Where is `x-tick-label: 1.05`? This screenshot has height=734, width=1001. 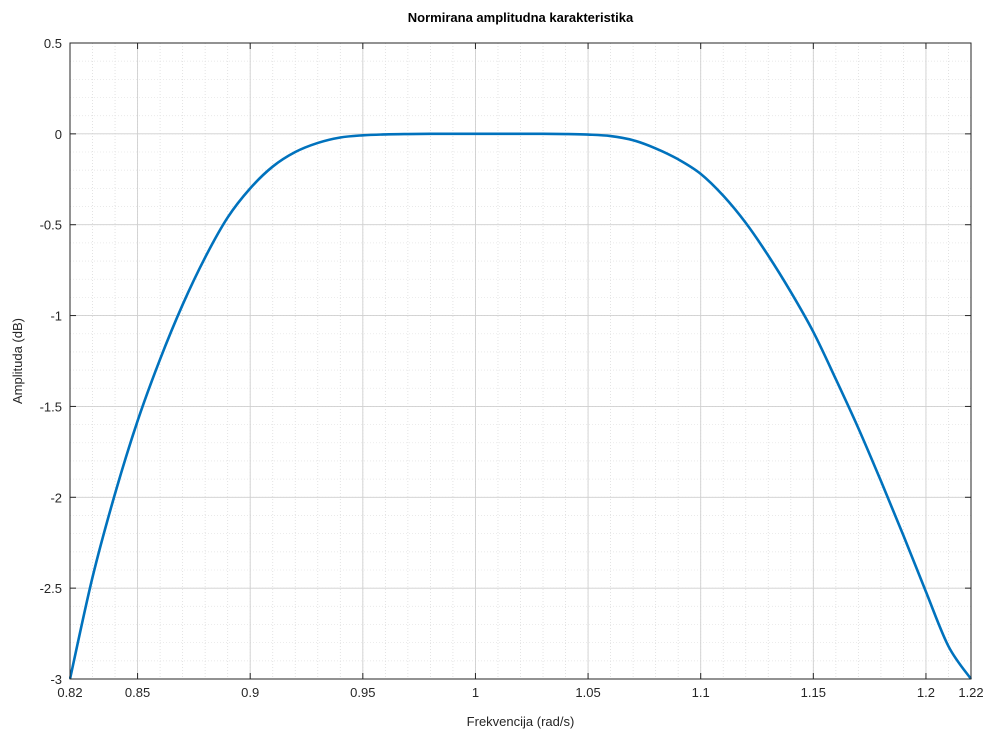
x-tick-label: 1.05 is located at coordinates (587, 692).